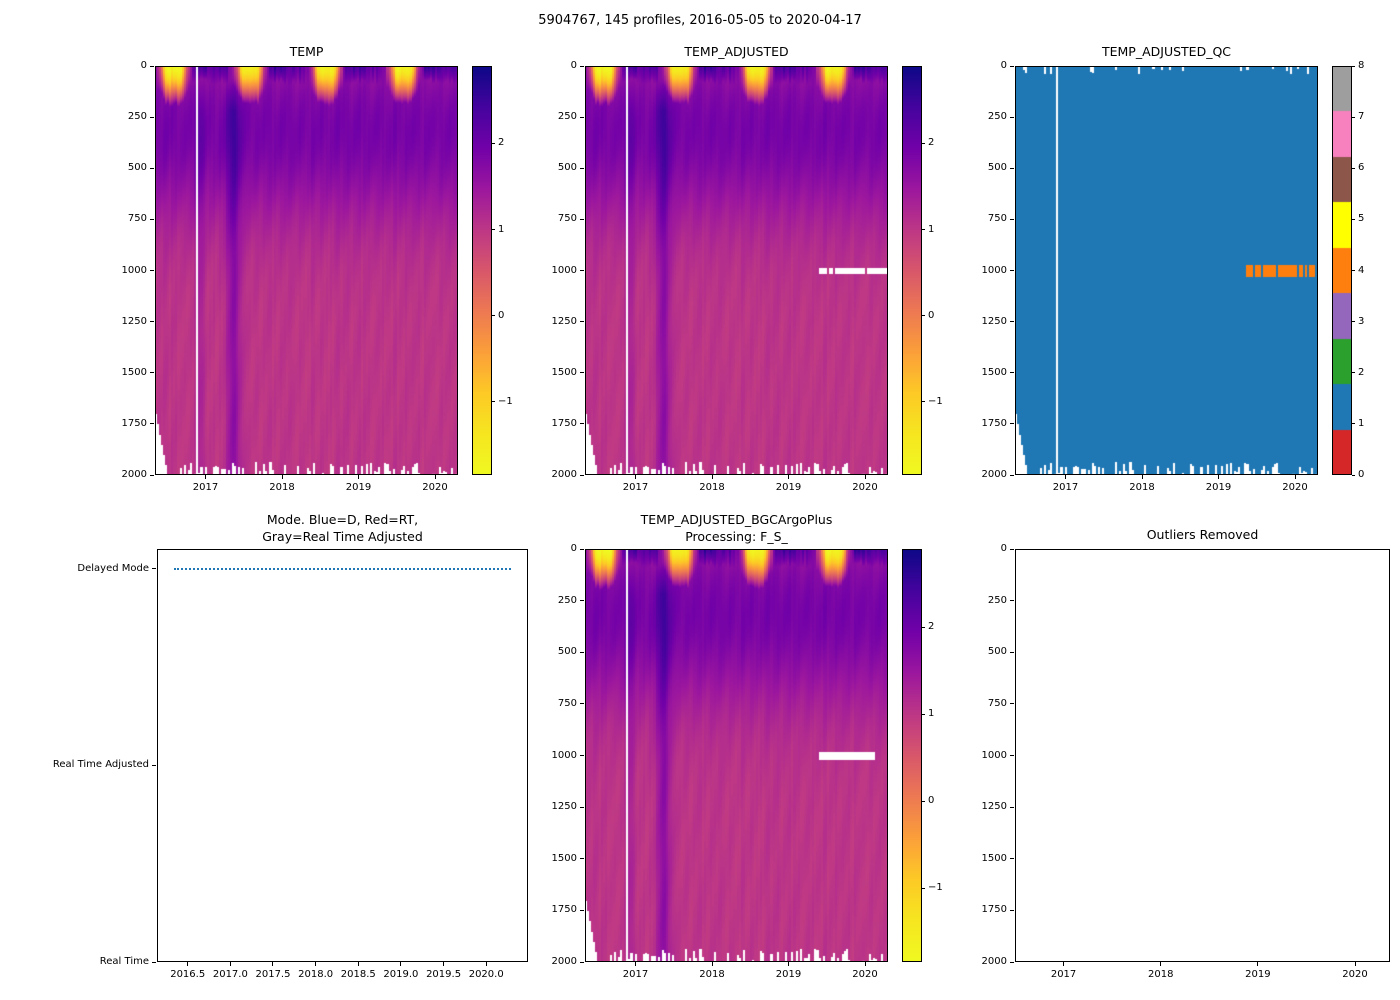 Image resolution: width=1400 pixels, height=1000 pixels. Describe the element at coordinates (567, 652) in the screenshot. I see `y-tick-label: 500` at that location.